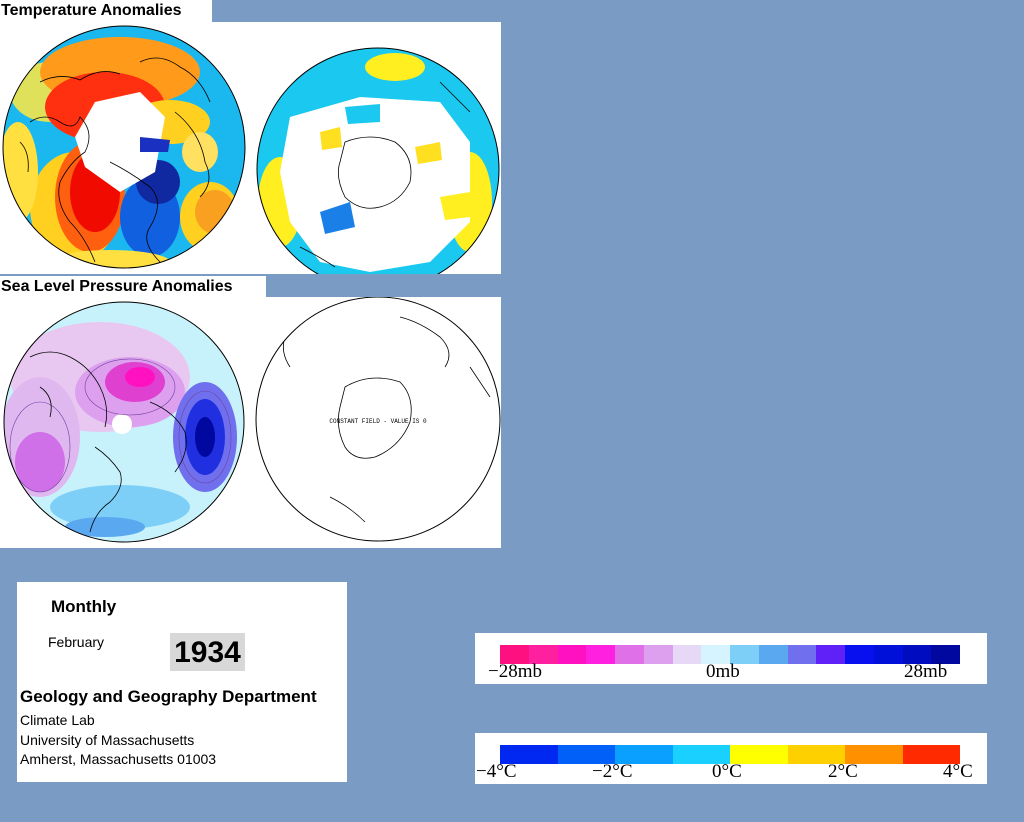 This screenshot has height=822, width=1024. I want to click on temperature-north-hemisphere-map, so click(124, 147).